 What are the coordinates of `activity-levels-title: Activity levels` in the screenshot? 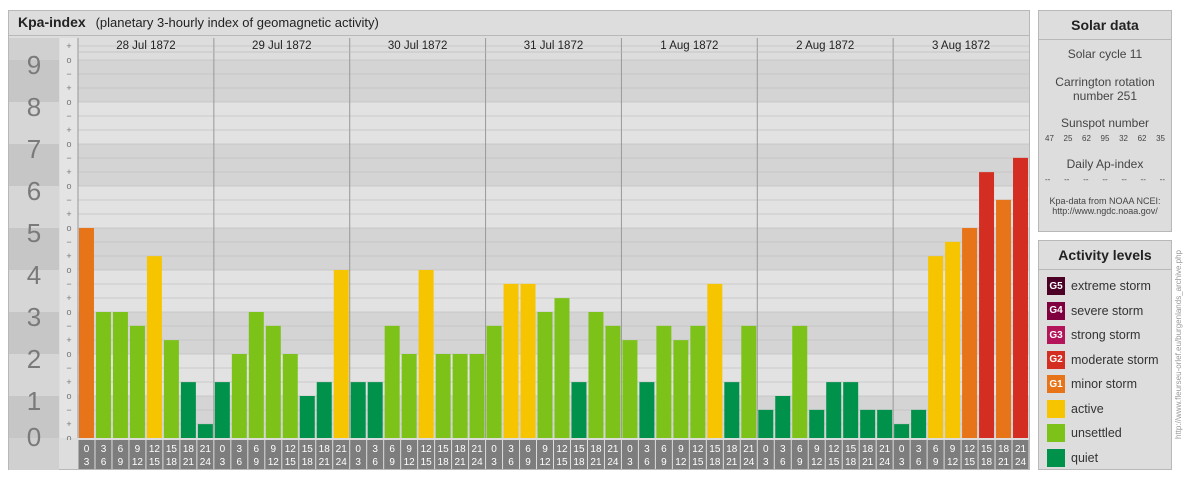 It's located at (1105, 255).